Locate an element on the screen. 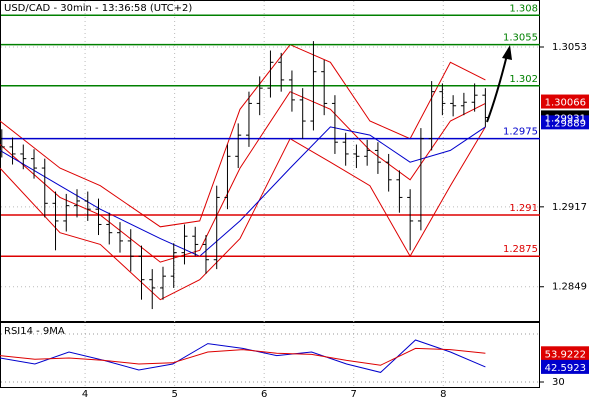  level-label: 1.302 is located at coordinates (523, 79).